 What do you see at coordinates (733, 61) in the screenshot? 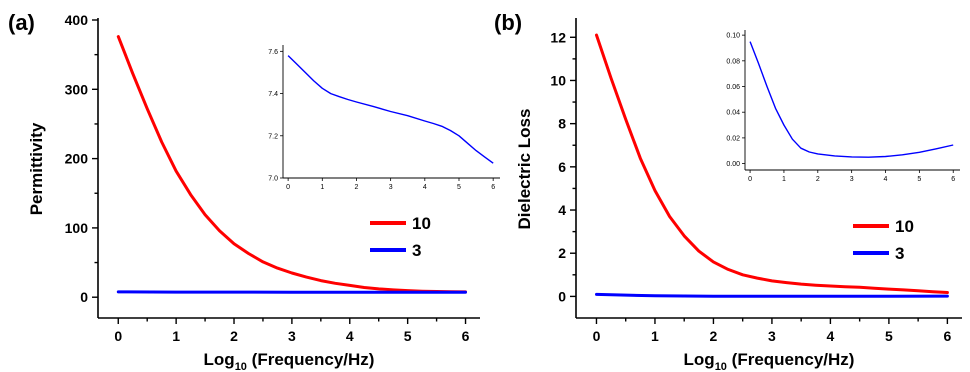
I see `inset-y-tick-label: 0.08` at bounding box center [733, 61].